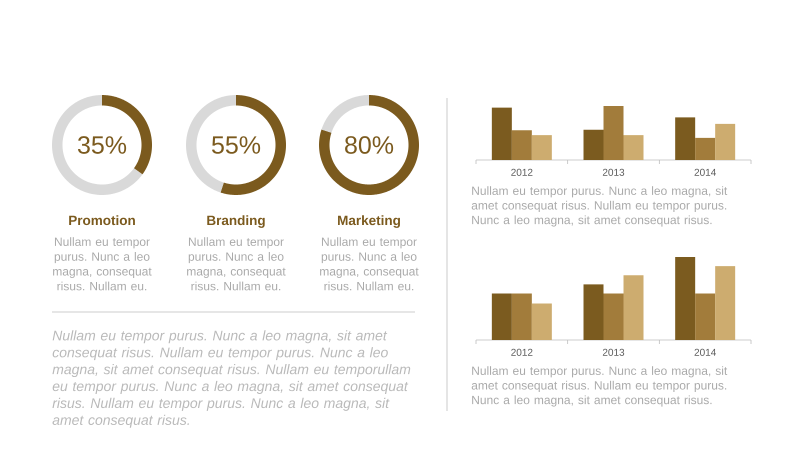 Image resolution: width=800 pixels, height=450 pixels. Describe the element at coordinates (369, 221) in the screenshot. I see `text: Marketing` at that location.